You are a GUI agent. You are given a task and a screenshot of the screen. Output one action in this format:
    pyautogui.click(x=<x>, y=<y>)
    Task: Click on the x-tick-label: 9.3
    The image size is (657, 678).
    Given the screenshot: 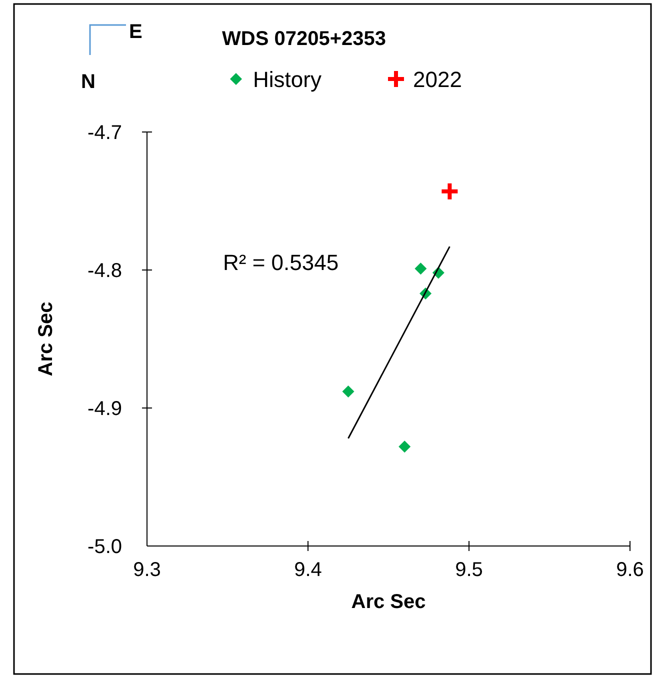 What is the action you would take?
    pyautogui.click(x=147, y=570)
    